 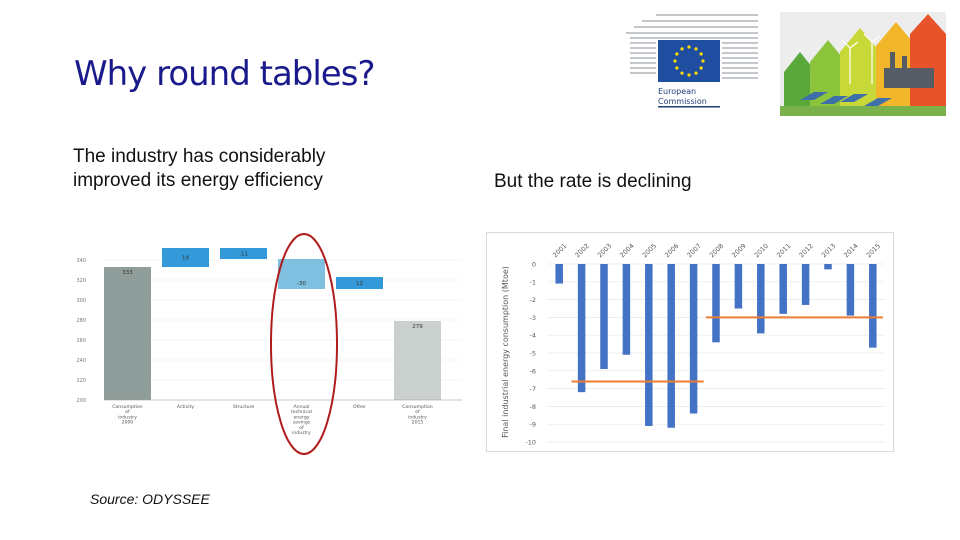 What do you see at coordinates (81, 341) in the screenshot?
I see `y-tick-label: 260` at bounding box center [81, 341].